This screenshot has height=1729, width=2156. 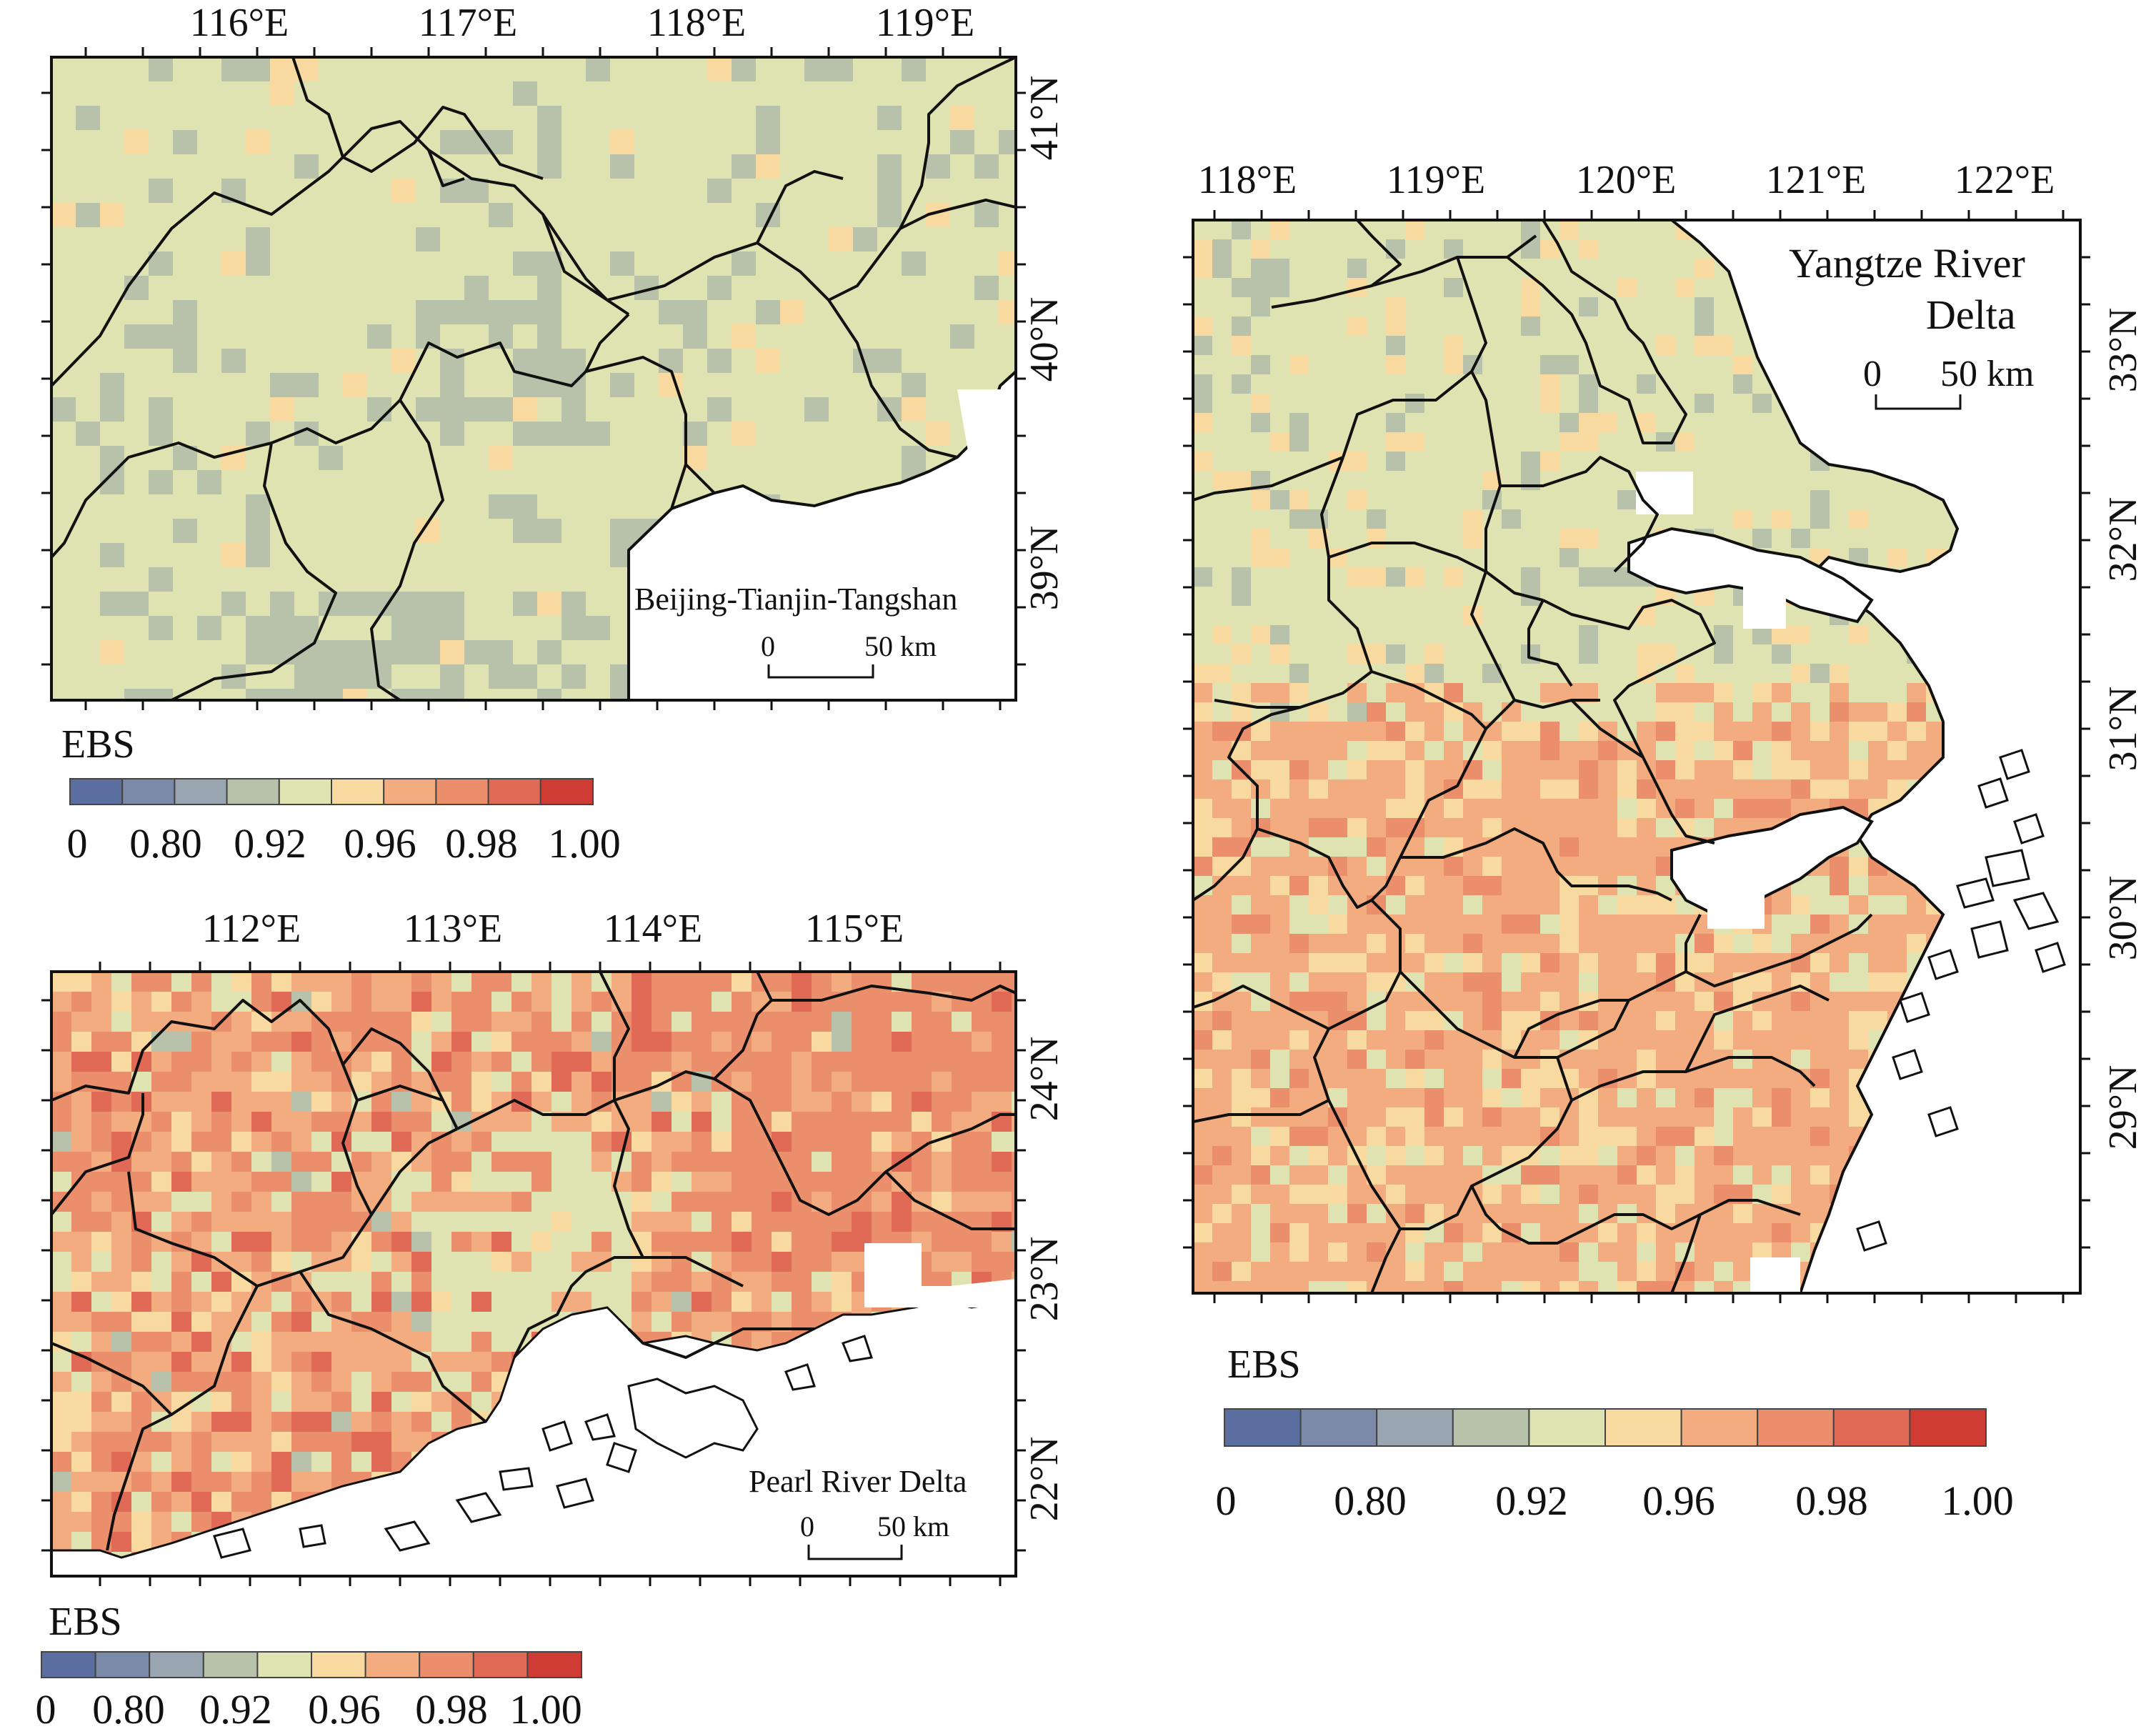 What do you see at coordinates (312, 1664) in the screenshot?
I see `prd-colorbar-swatches` at bounding box center [312, 1664].